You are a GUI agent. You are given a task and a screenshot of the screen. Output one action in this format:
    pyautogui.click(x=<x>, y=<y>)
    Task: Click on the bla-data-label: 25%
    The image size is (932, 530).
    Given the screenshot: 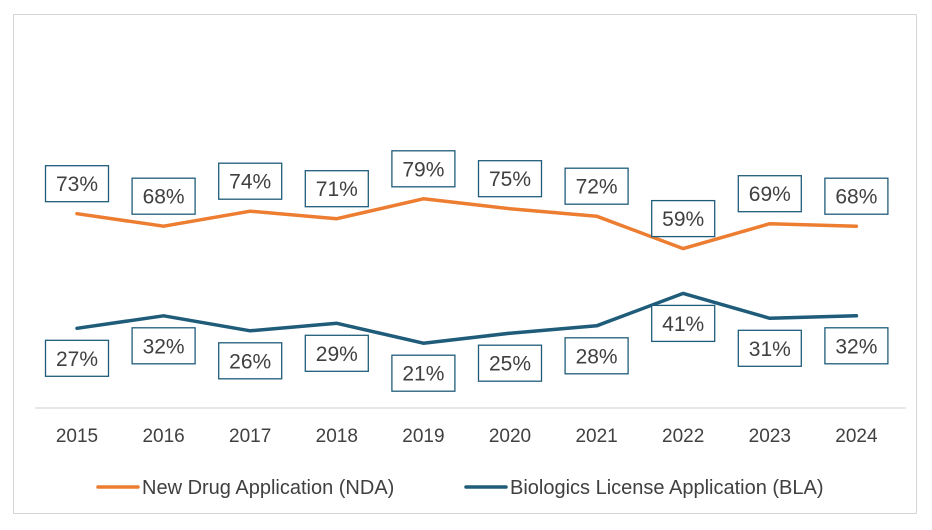 What is the action you would take?
    pyautogui.click(x=510, y=363)
    